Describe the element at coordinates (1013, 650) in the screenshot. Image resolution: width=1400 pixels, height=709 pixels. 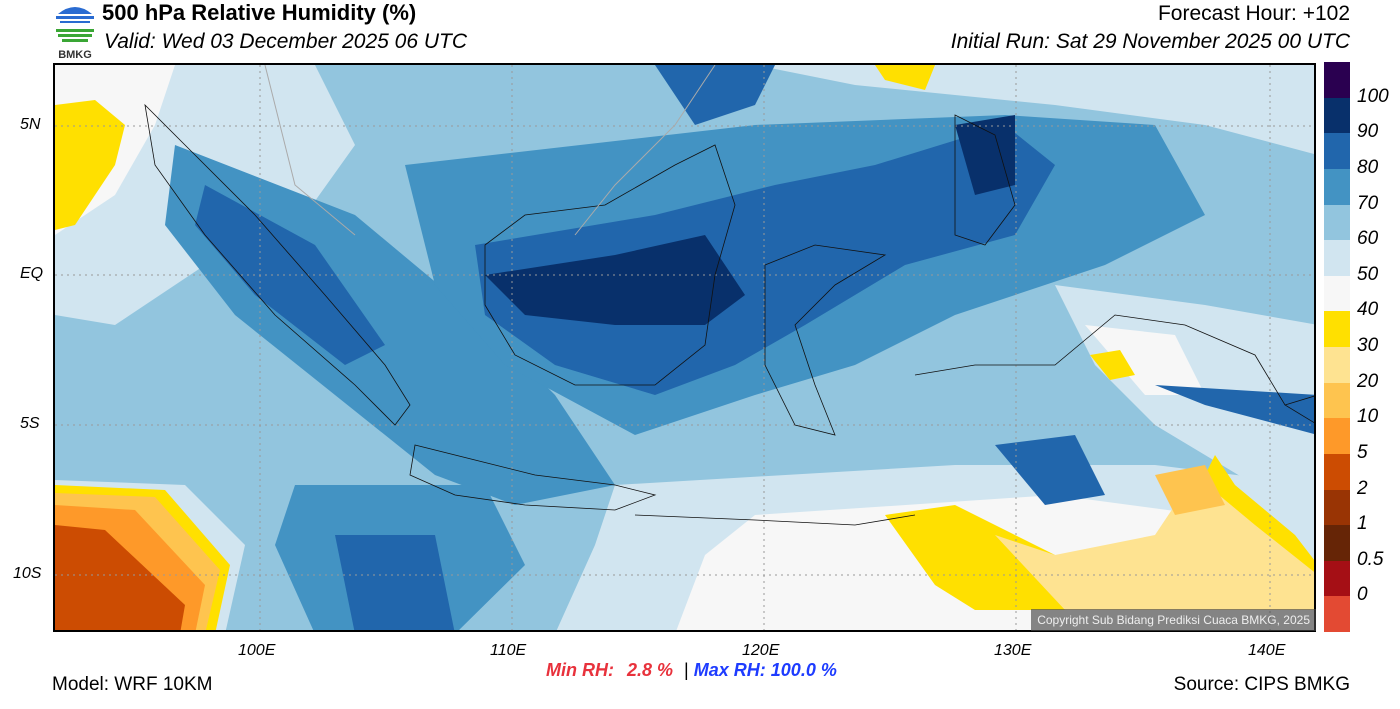
I see `lon-label: 130E` at that location.